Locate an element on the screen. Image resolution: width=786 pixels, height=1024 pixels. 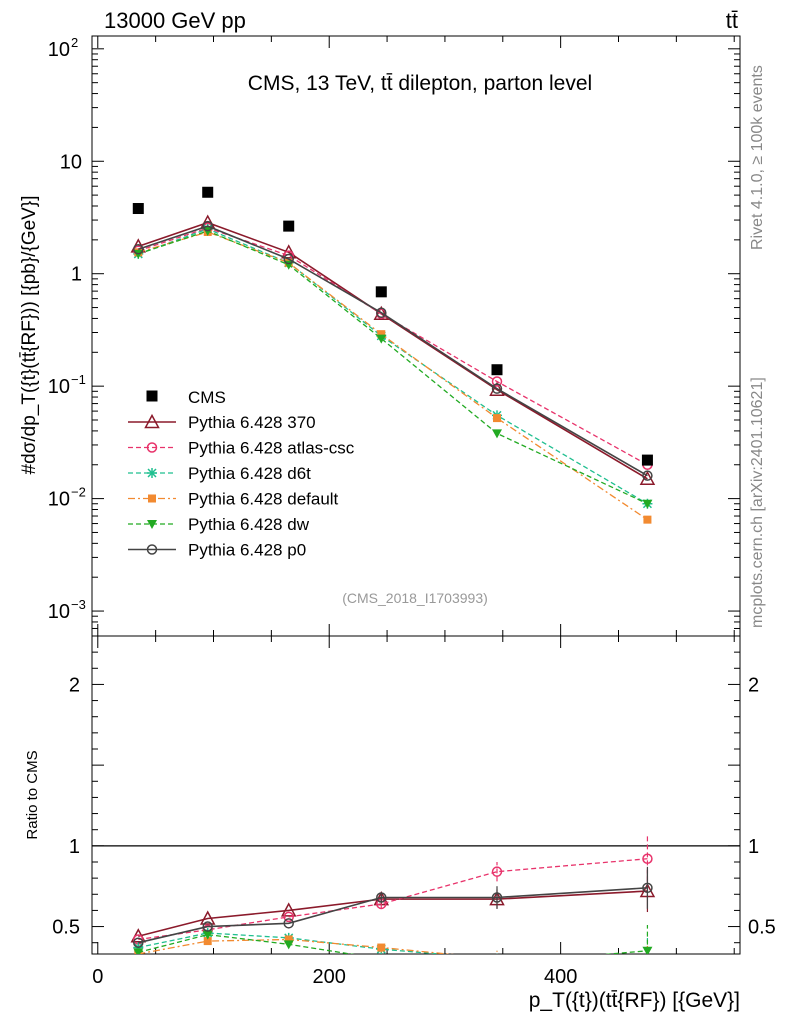
legend-label: Pythia 6.428 atlas-csc is located at coordinates (271, 448).